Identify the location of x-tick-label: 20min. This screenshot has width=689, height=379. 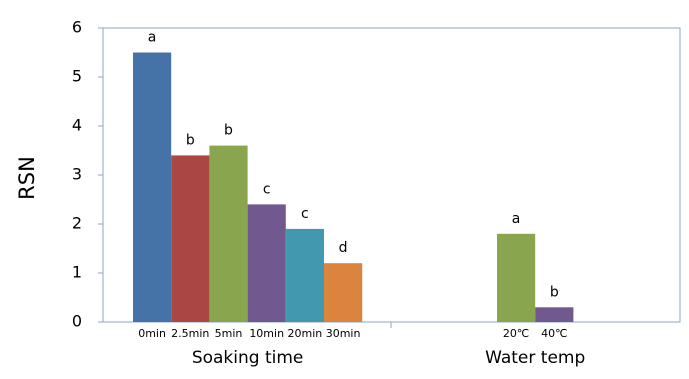
(305, 333).